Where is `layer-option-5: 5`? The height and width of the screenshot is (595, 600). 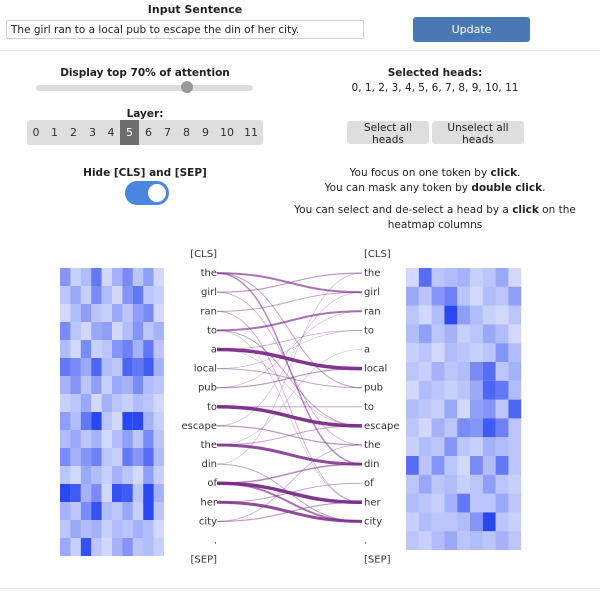 layer-option-5: 5 is located at coordinates (129, 132).